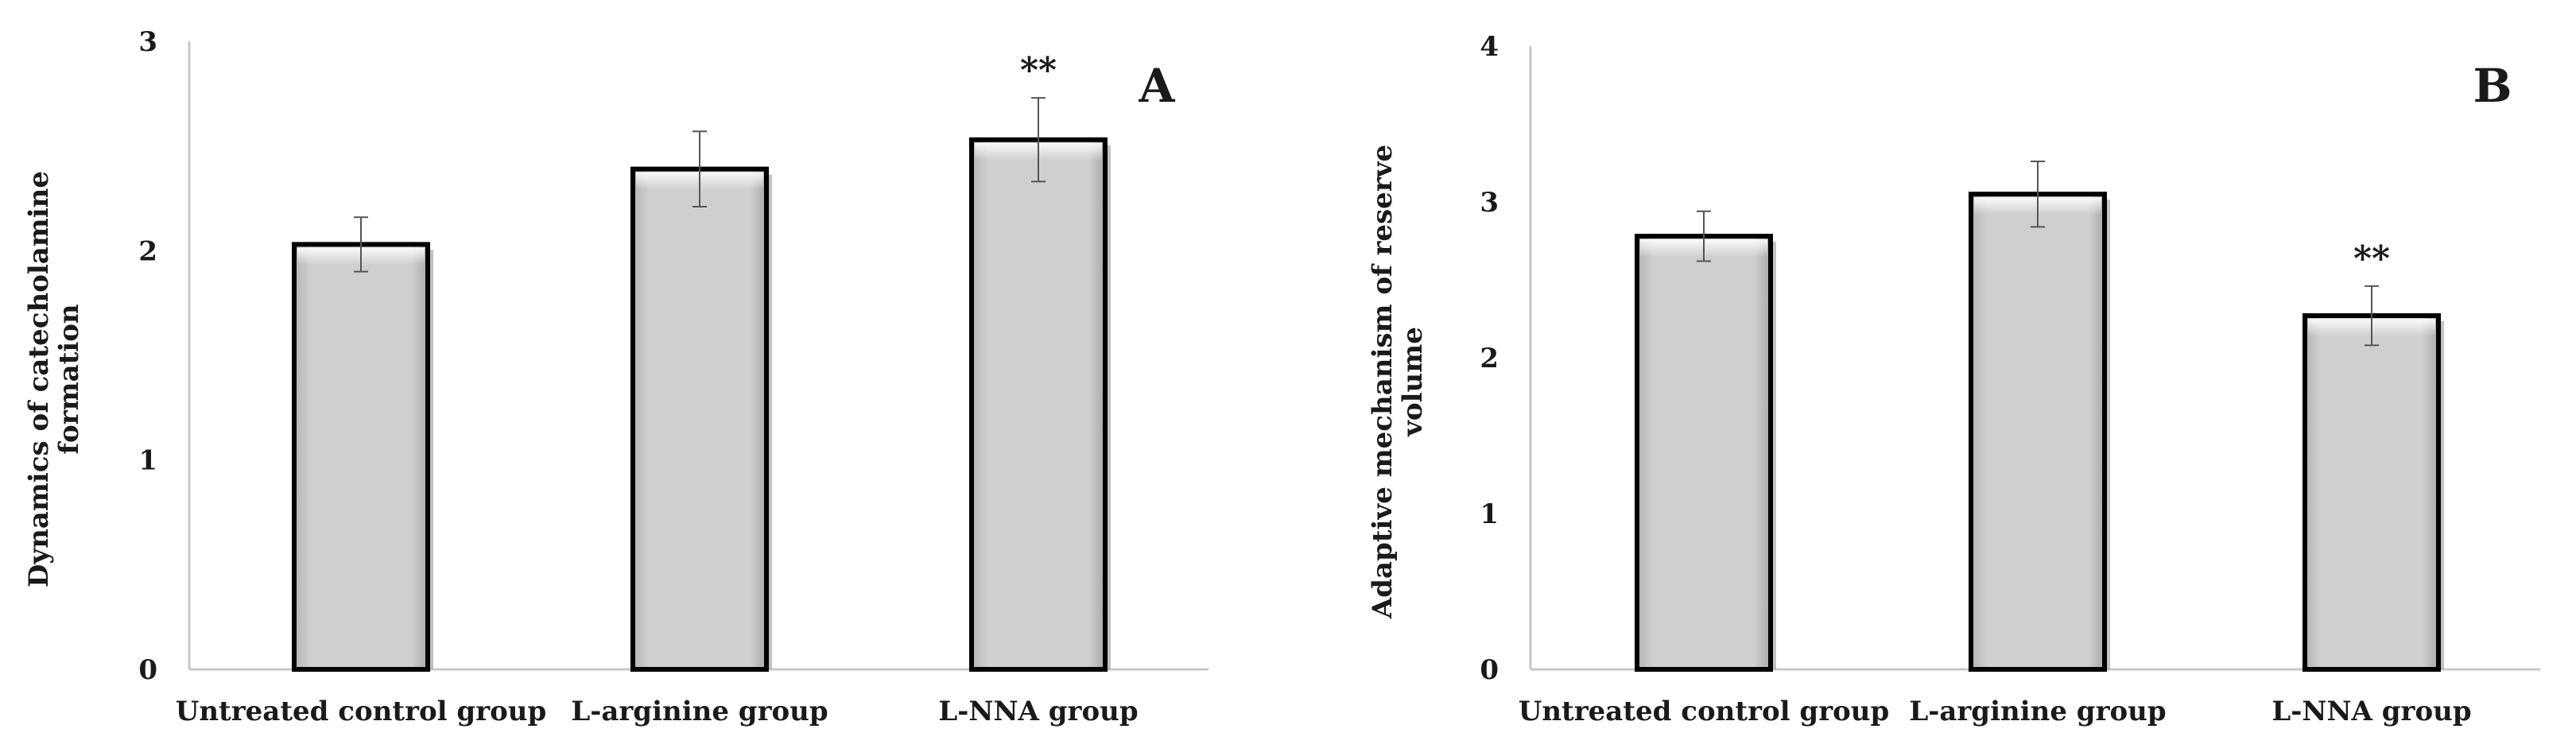 Image resolution: width=2576 pixels, height=756 pixels. Describe the element at coordinates (2493, 86) in the screenshot. I see `panel-label: B` at that location.